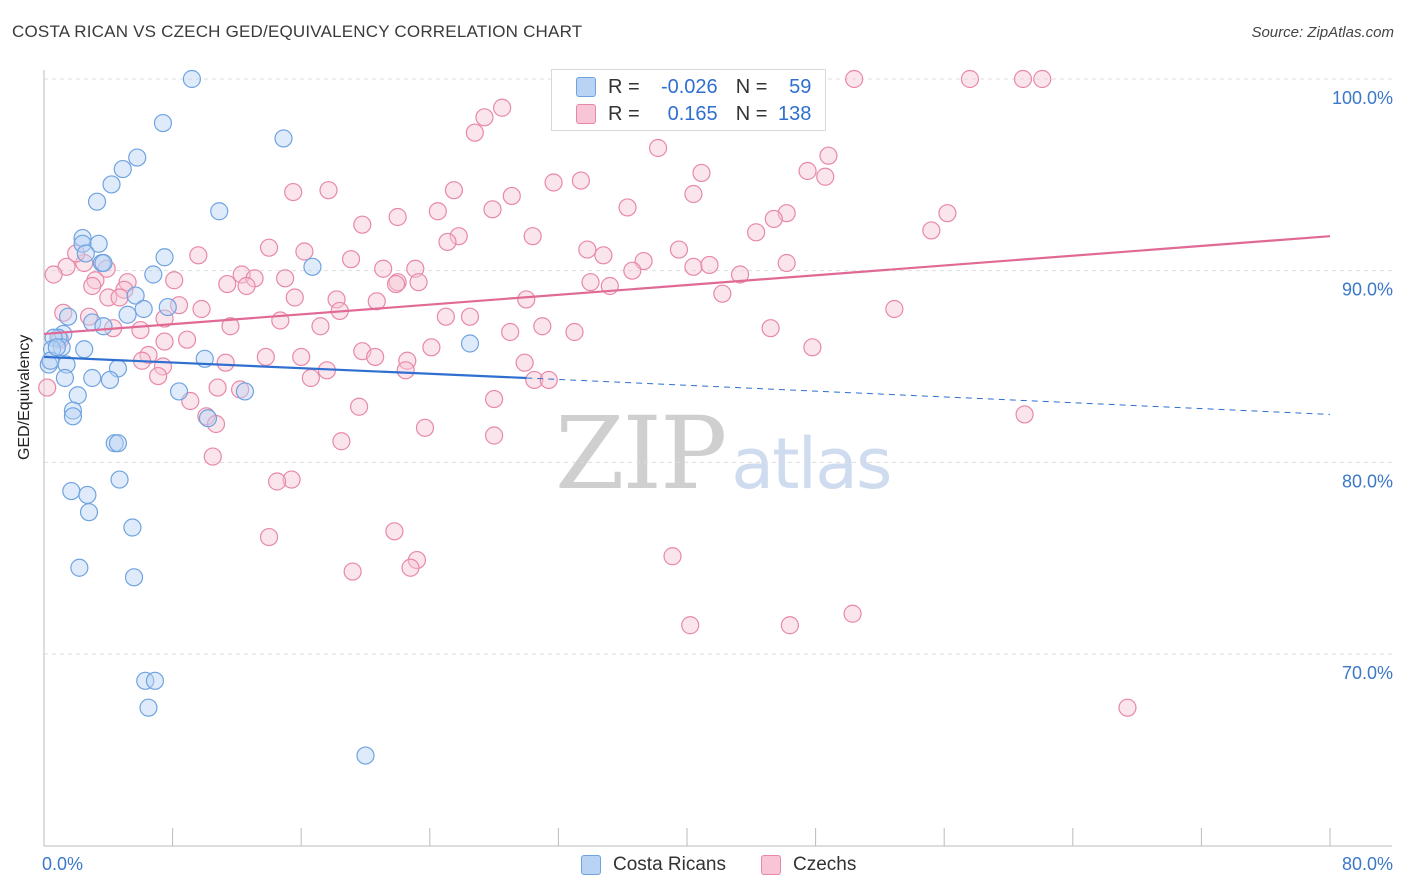 The height and width of the screenshot is (892, 1406). Describe the element at coordinates (24, 397) in the screenshot. I see `y-axis-label: GED/Equivalency` at that location.